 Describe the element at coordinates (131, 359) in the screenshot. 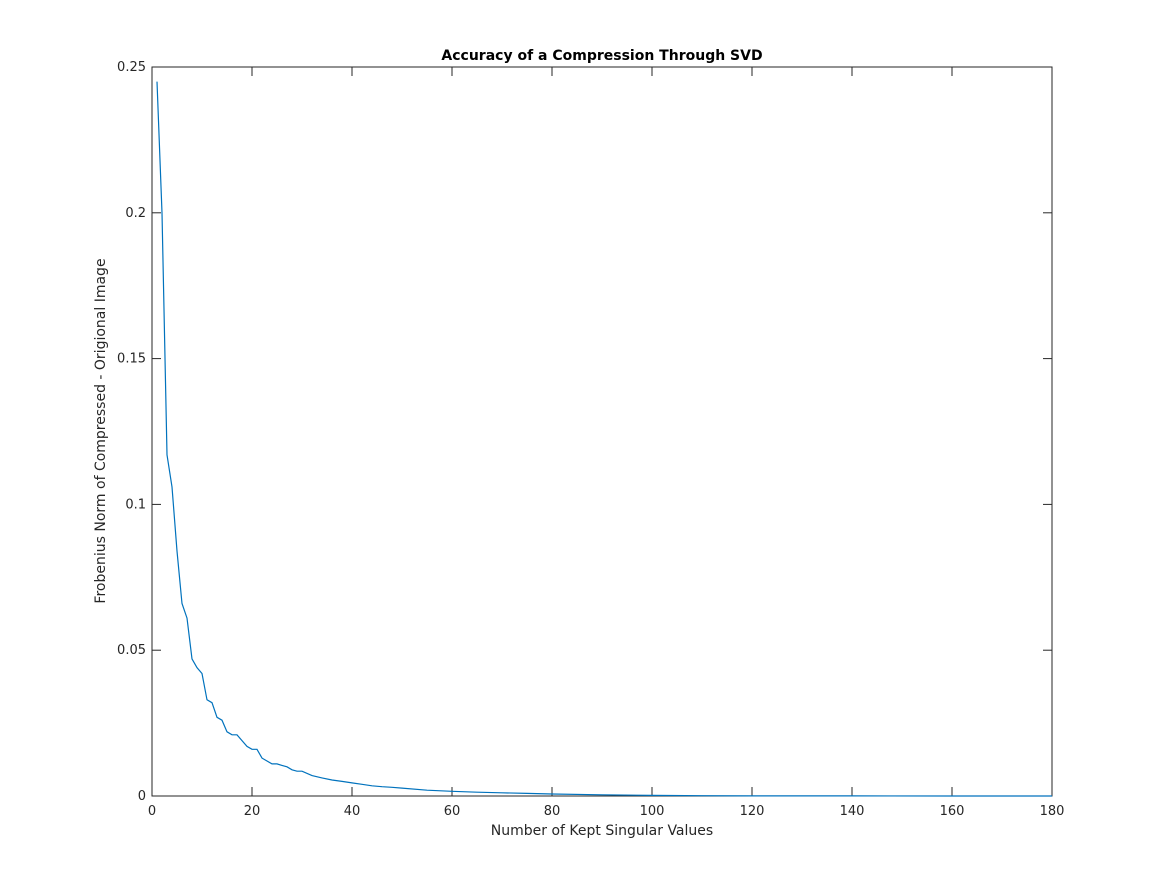

I see `y-tick-label: 0.15` at that location.